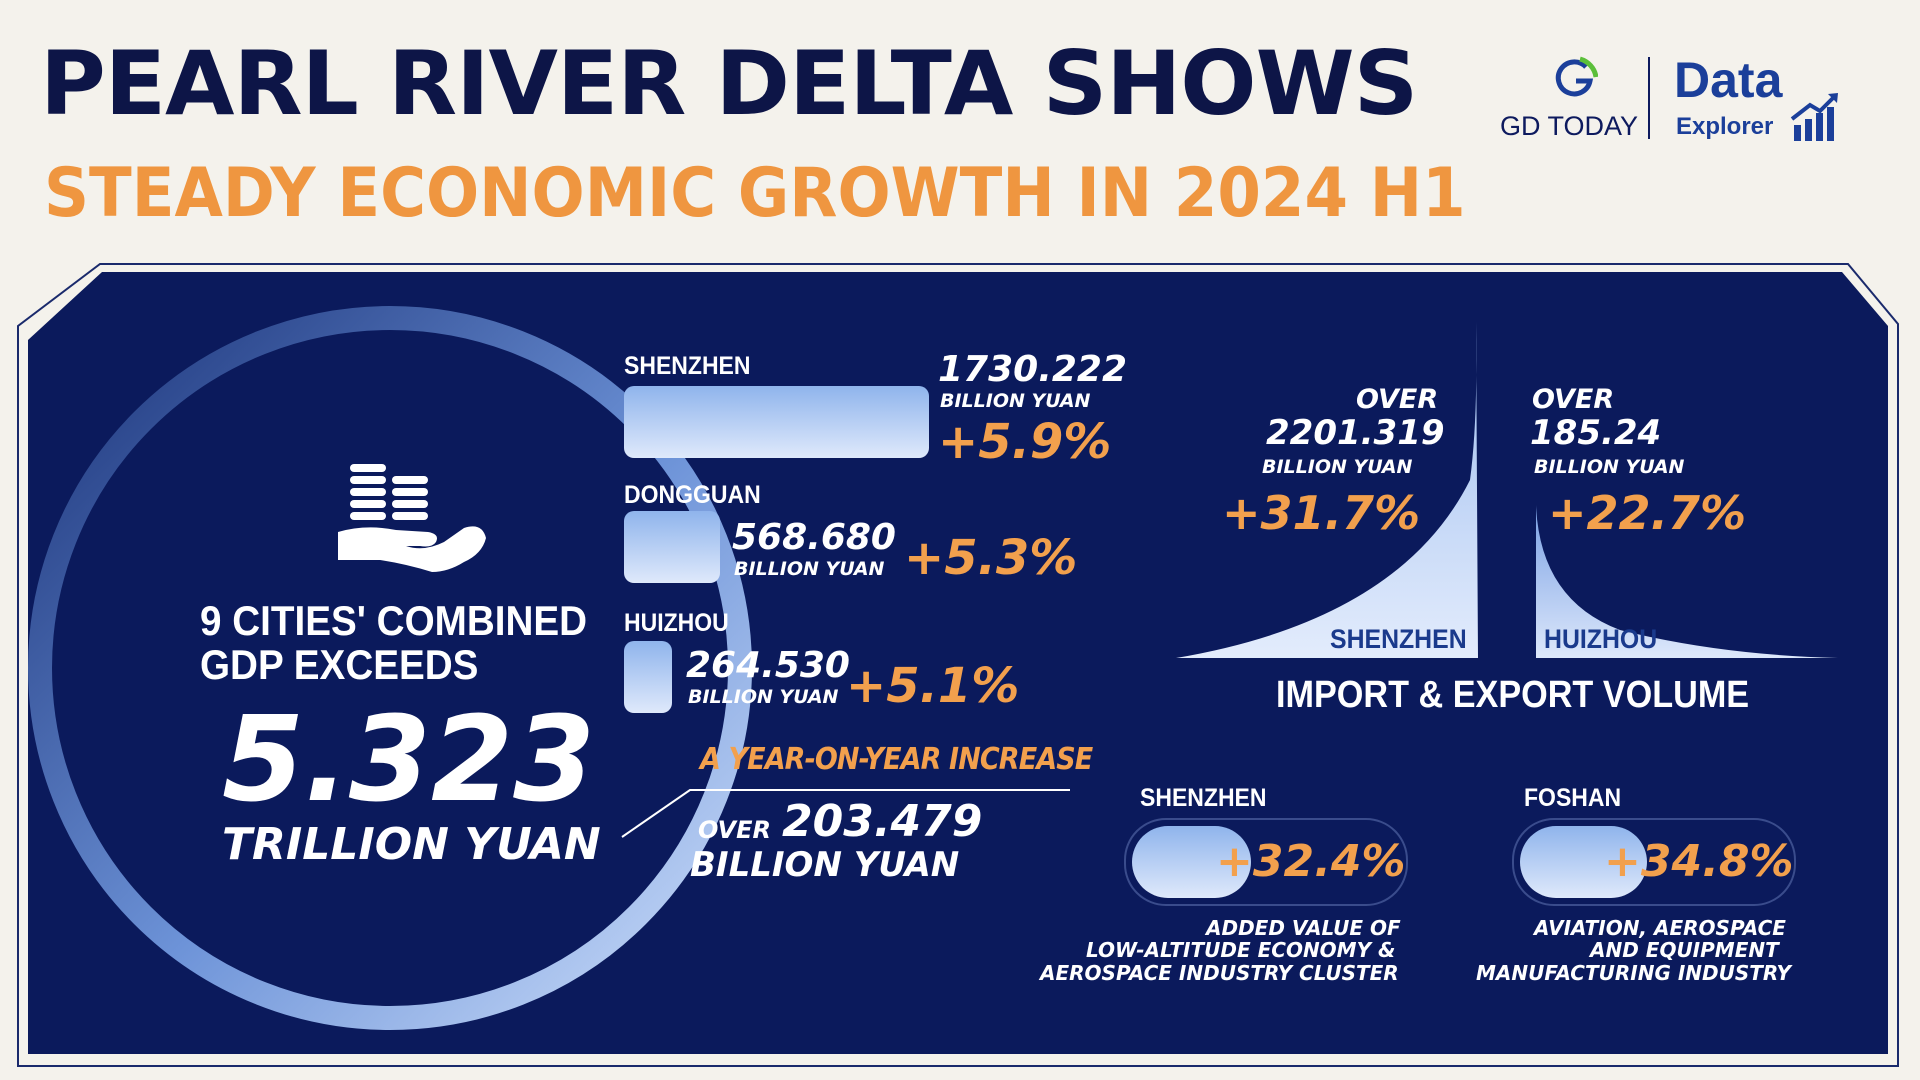 Image resolution: width=1920 pixels, height=1080 pixels. Describe the element at coordinates (648, 677) in the screenshot. I see `gdp-bar-huizhou` at that location.